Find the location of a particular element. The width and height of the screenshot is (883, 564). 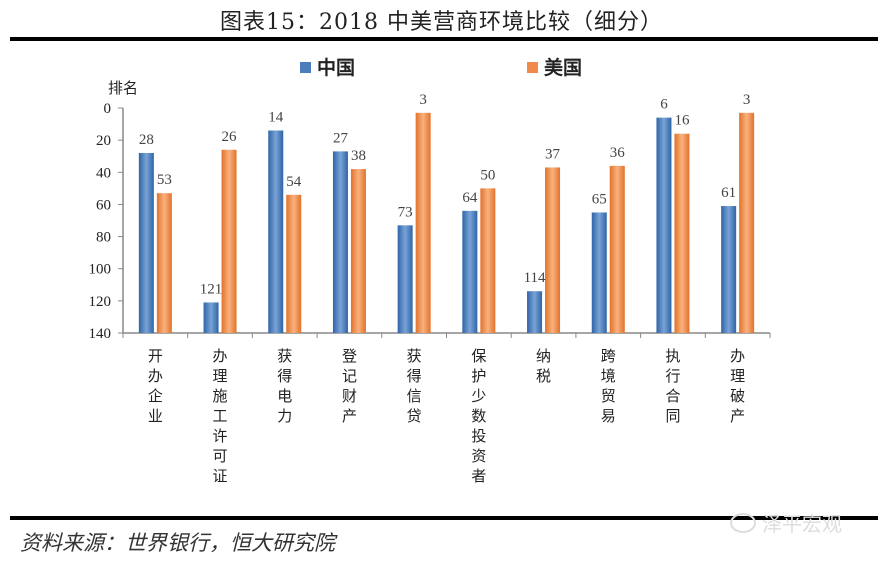

legend-swatch-china is located at coordinates (305, 67).